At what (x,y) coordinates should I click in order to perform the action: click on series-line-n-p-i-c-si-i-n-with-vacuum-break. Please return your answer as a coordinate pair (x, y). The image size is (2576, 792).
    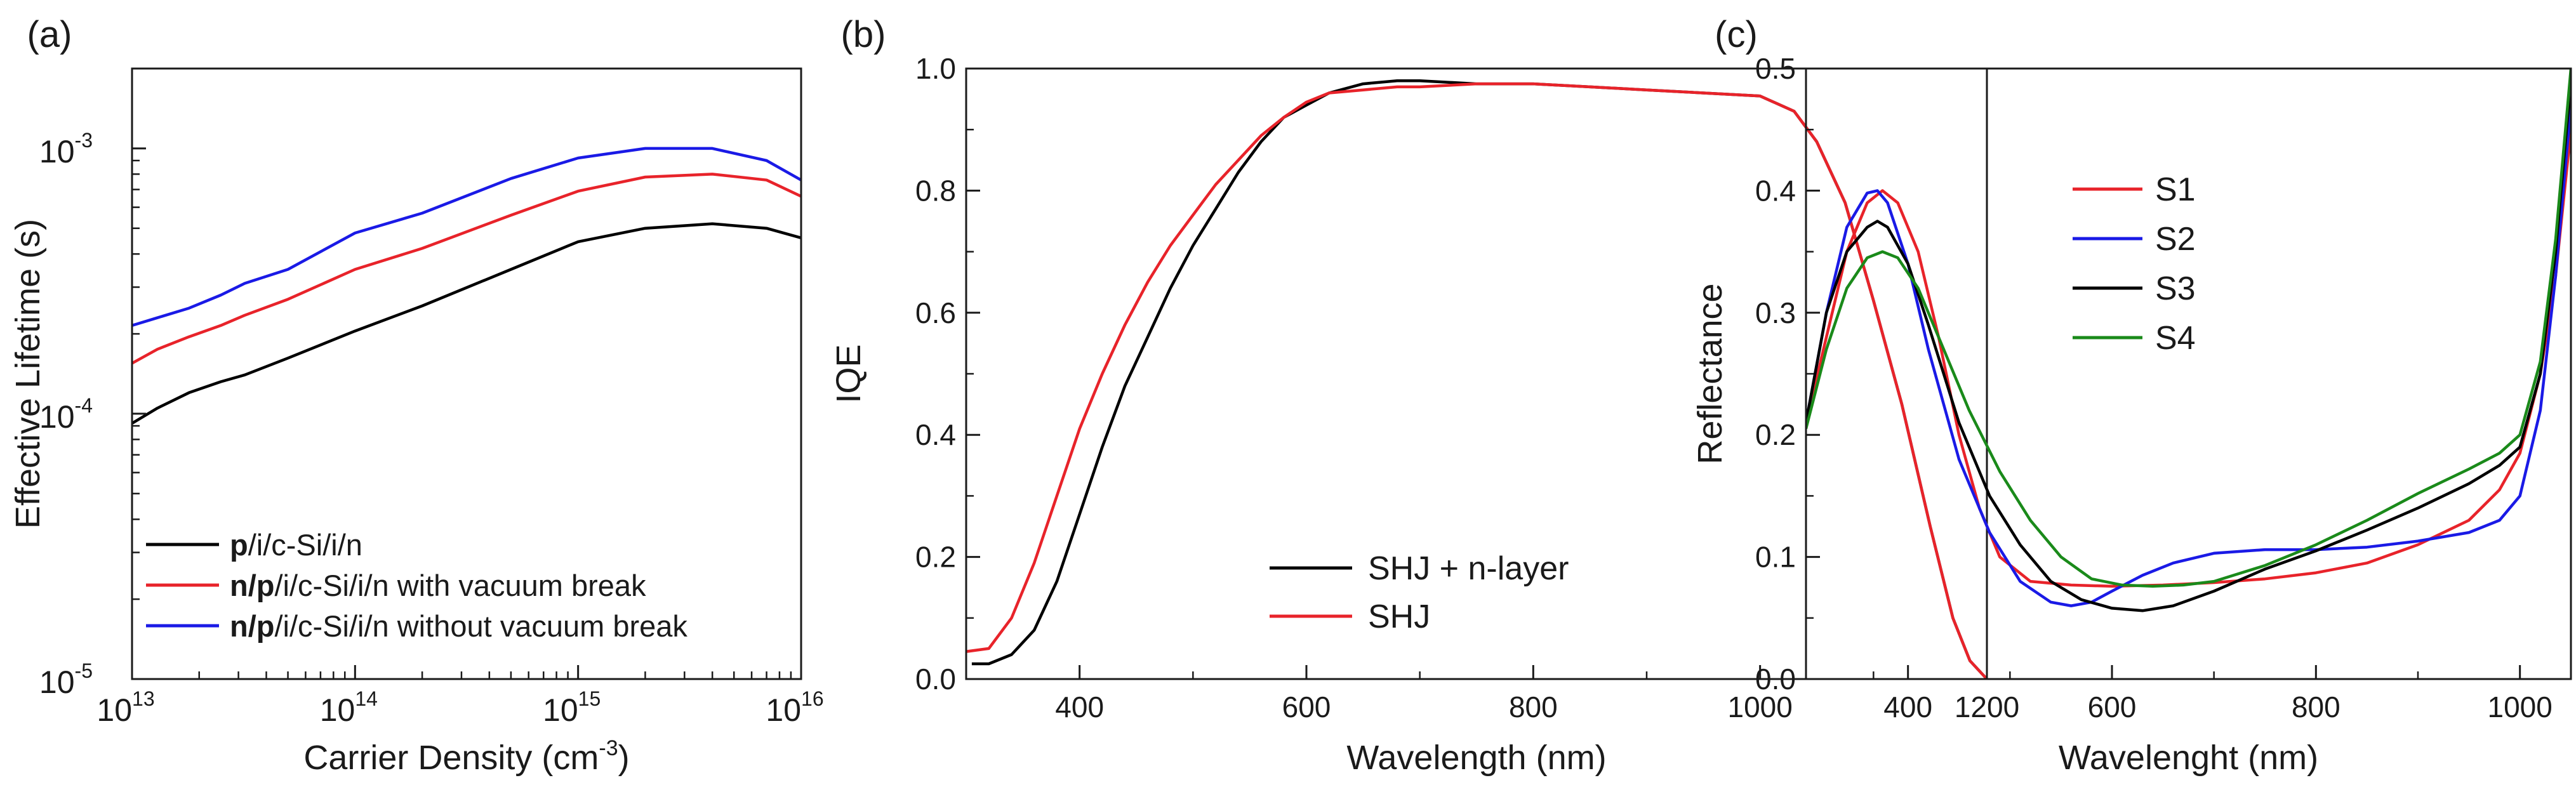
    Looking at the image, I should click on (466, 269).